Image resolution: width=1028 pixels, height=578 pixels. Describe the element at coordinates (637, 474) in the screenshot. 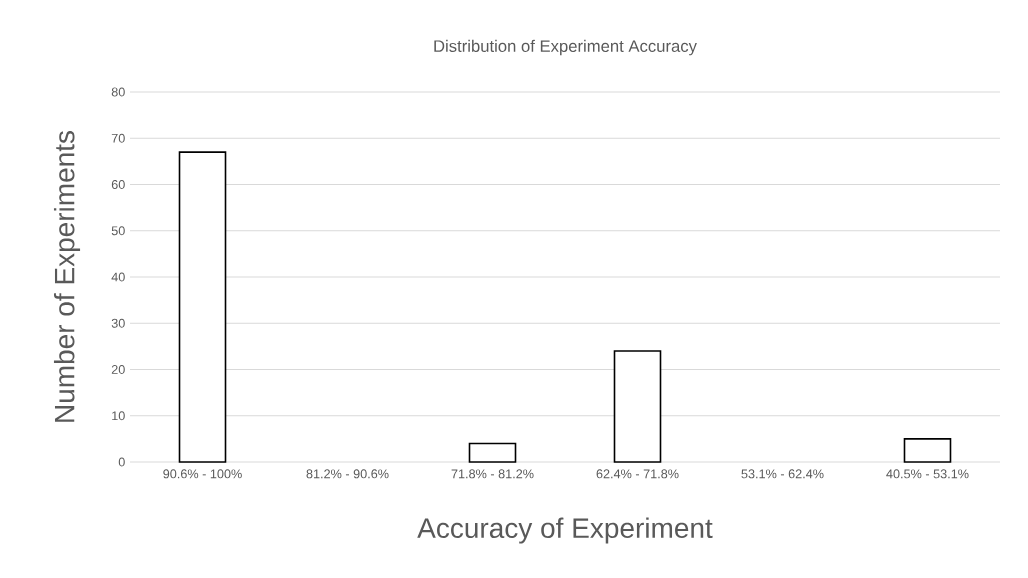

I see `x-tick-label: 62.4% - 71.8%` at that location.